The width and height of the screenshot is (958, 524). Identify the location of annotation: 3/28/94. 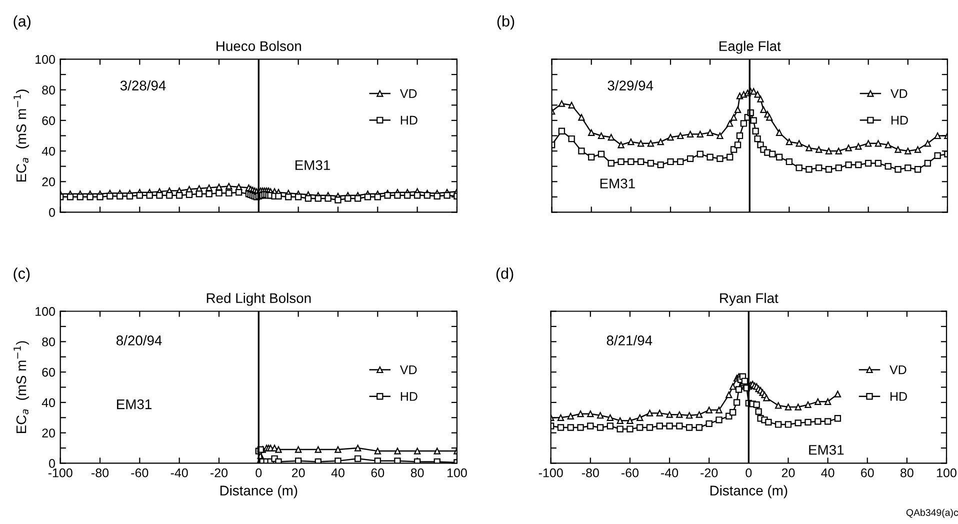
(143, 85).